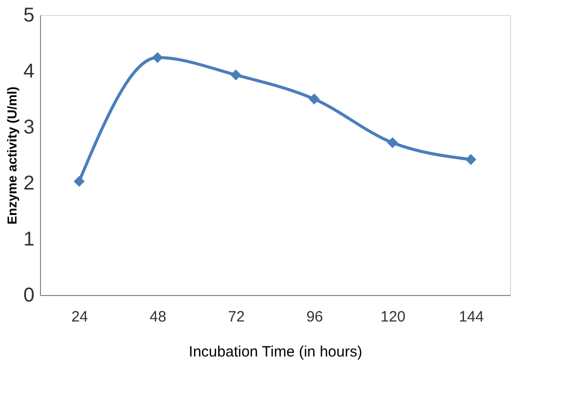 This screenshot has width=562, height=407. What do you see at coordinates (28, 127) in the screenshot?
I see `y-tick-label: 3` at bounding box center [28, 127].